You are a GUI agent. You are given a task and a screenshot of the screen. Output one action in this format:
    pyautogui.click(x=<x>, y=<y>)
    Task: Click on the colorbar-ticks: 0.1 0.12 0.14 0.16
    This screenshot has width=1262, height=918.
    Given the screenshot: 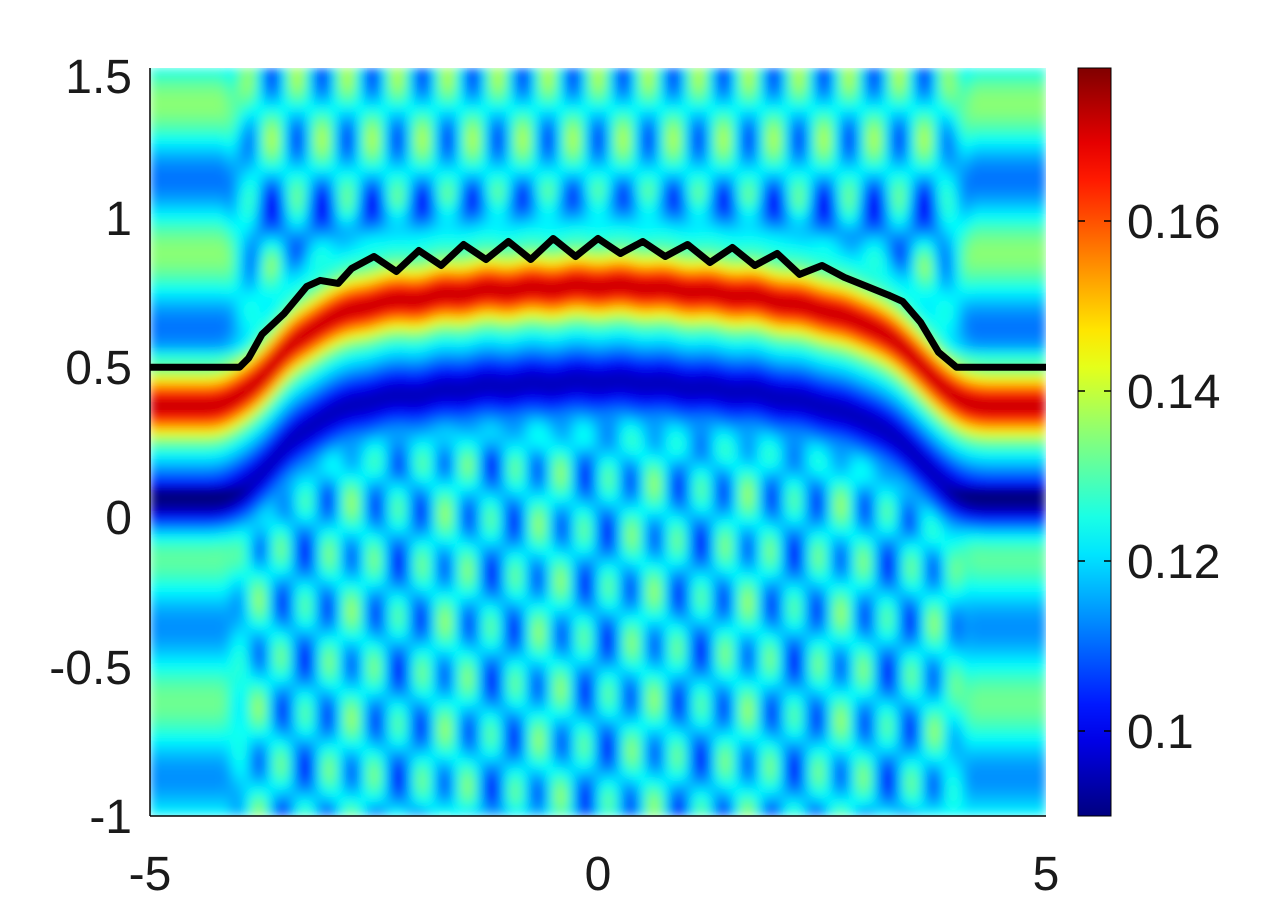 What is the action you would take?
    pyautogui.click(x=1149, y=477)
    